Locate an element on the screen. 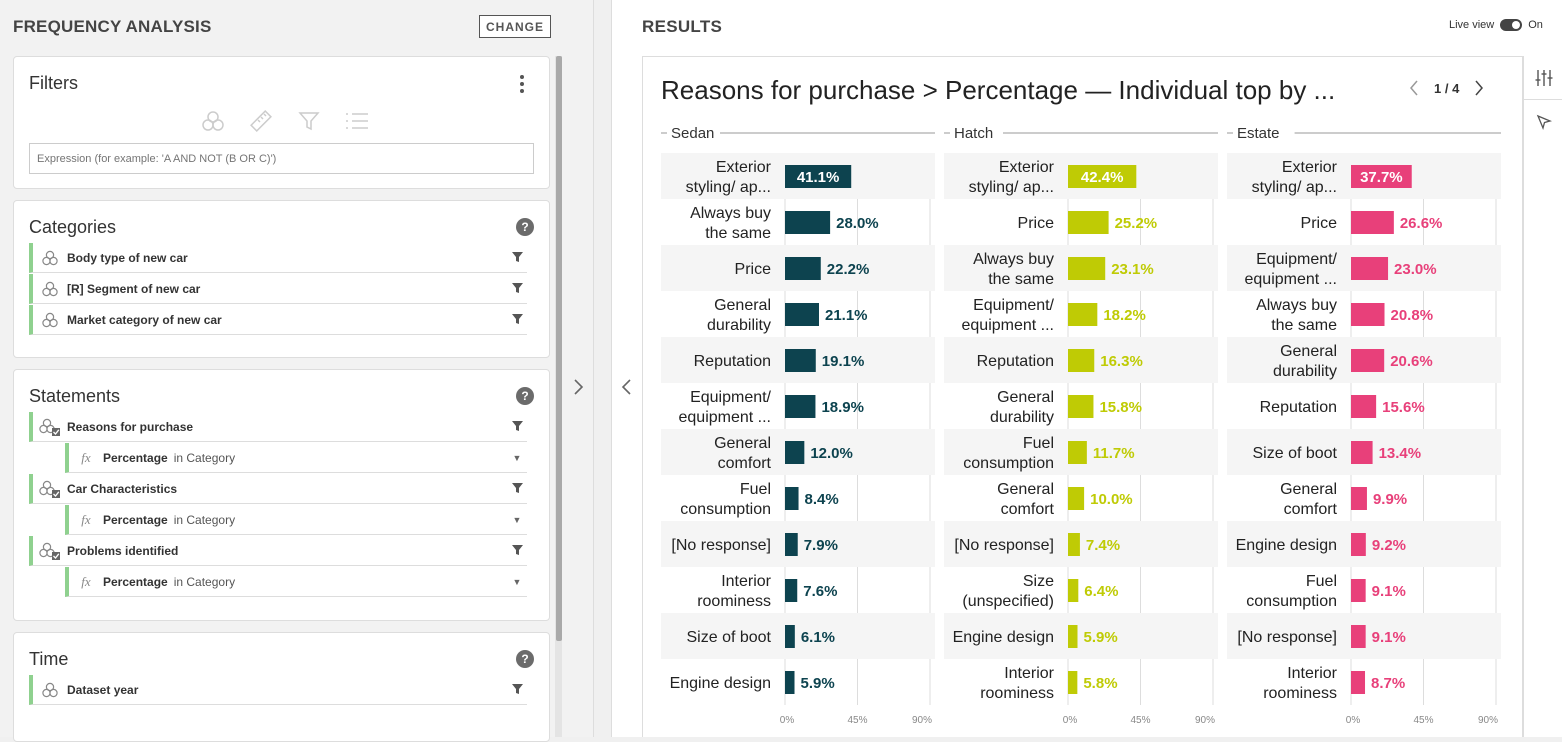 The image size is (1562, 742). data-label: 6.1% is located at coordinates (818, 637).